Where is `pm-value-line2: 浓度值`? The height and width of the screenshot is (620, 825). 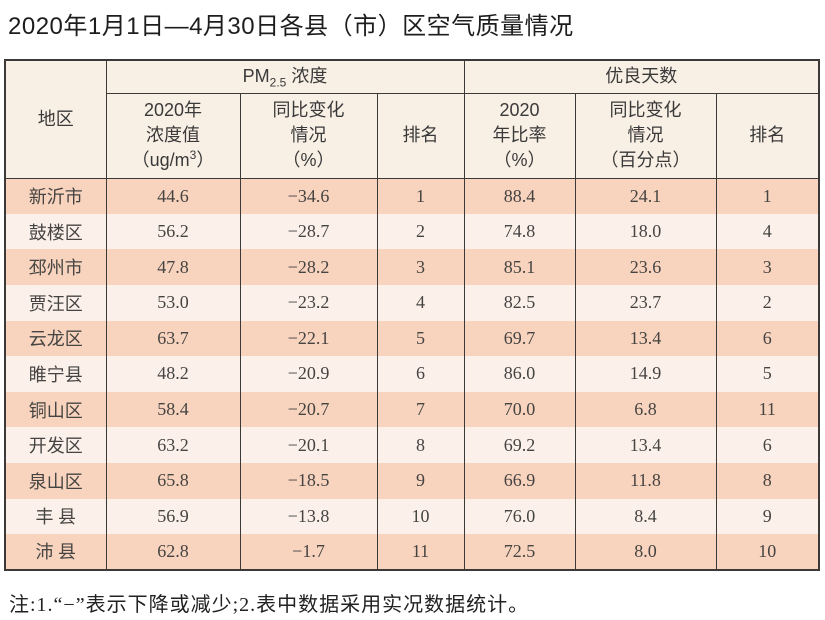
pm-value-line2: 浓度值 is located at coordinates (173, 135).